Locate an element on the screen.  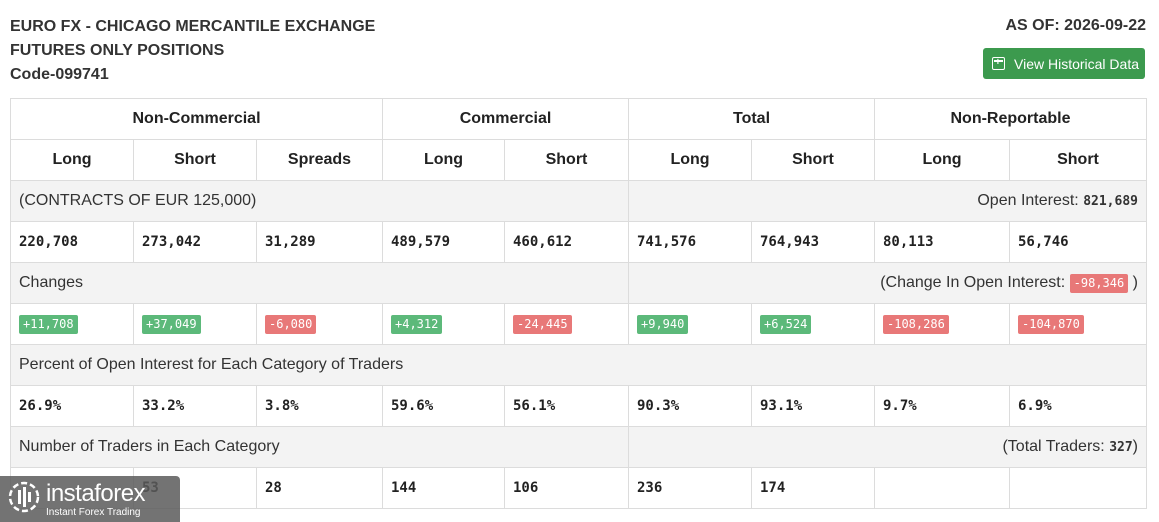
change-badge: +37,049 is located at coordinates (171, 324).